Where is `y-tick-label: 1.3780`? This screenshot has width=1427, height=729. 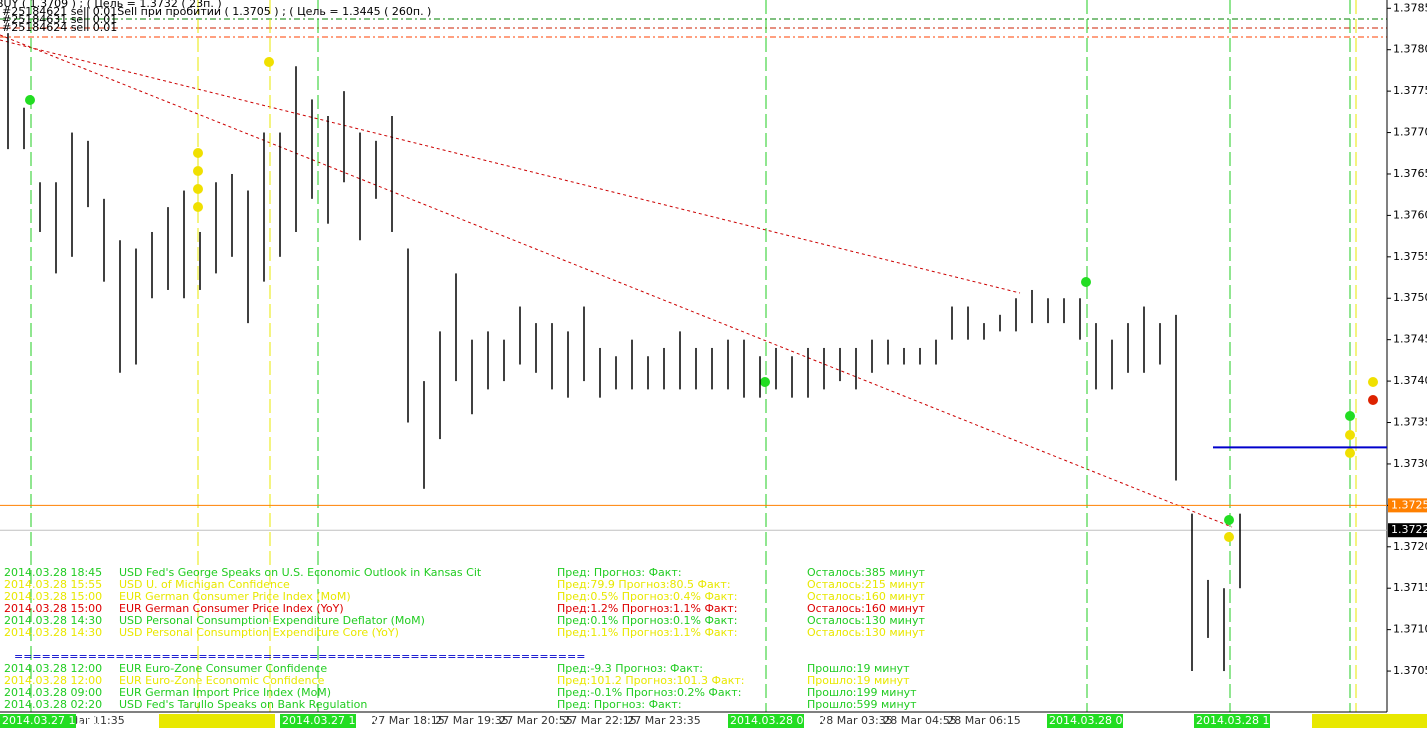
y-tick-label: 1.3780 is located at coordinates (1410, 49).